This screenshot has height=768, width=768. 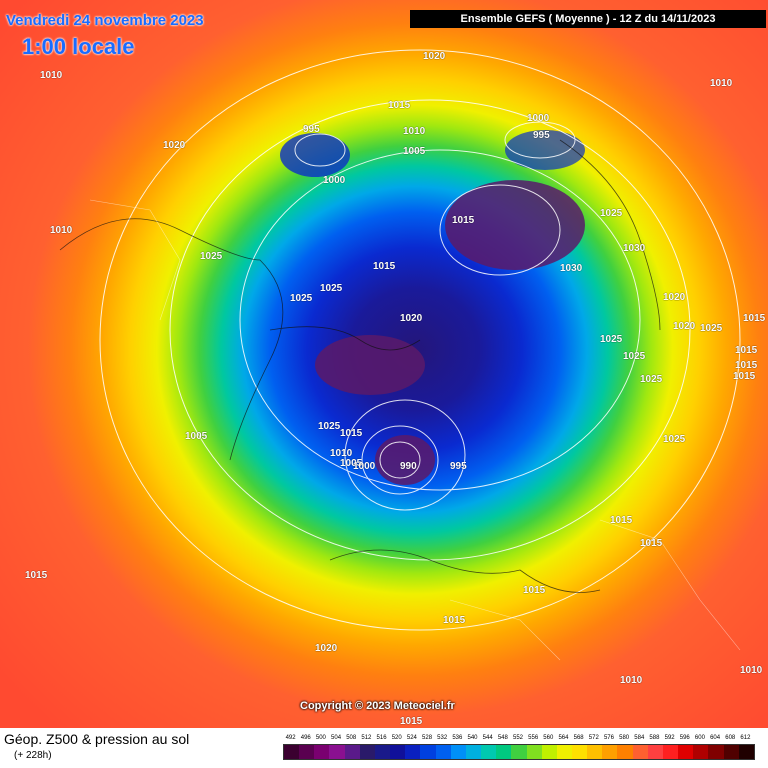 What do you see at coordinates (427, 738) in the screenshot?
I see `color-scale-tick: 528` at bounding box center [427, 738].